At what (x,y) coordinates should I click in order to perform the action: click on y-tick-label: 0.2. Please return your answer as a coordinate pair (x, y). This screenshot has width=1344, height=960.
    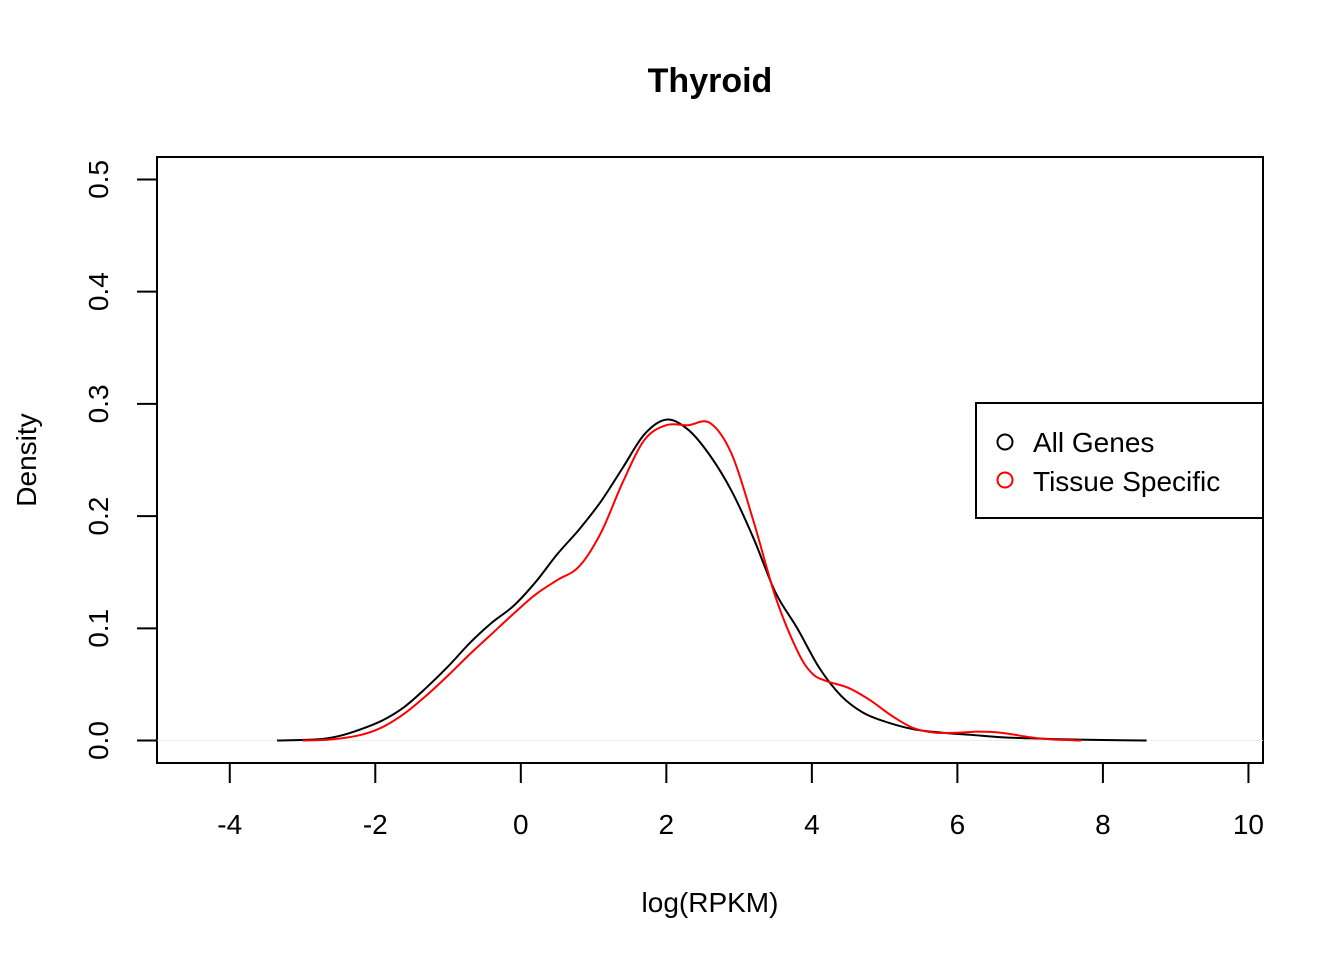
    Looking at the image, I should click on (98, 516).